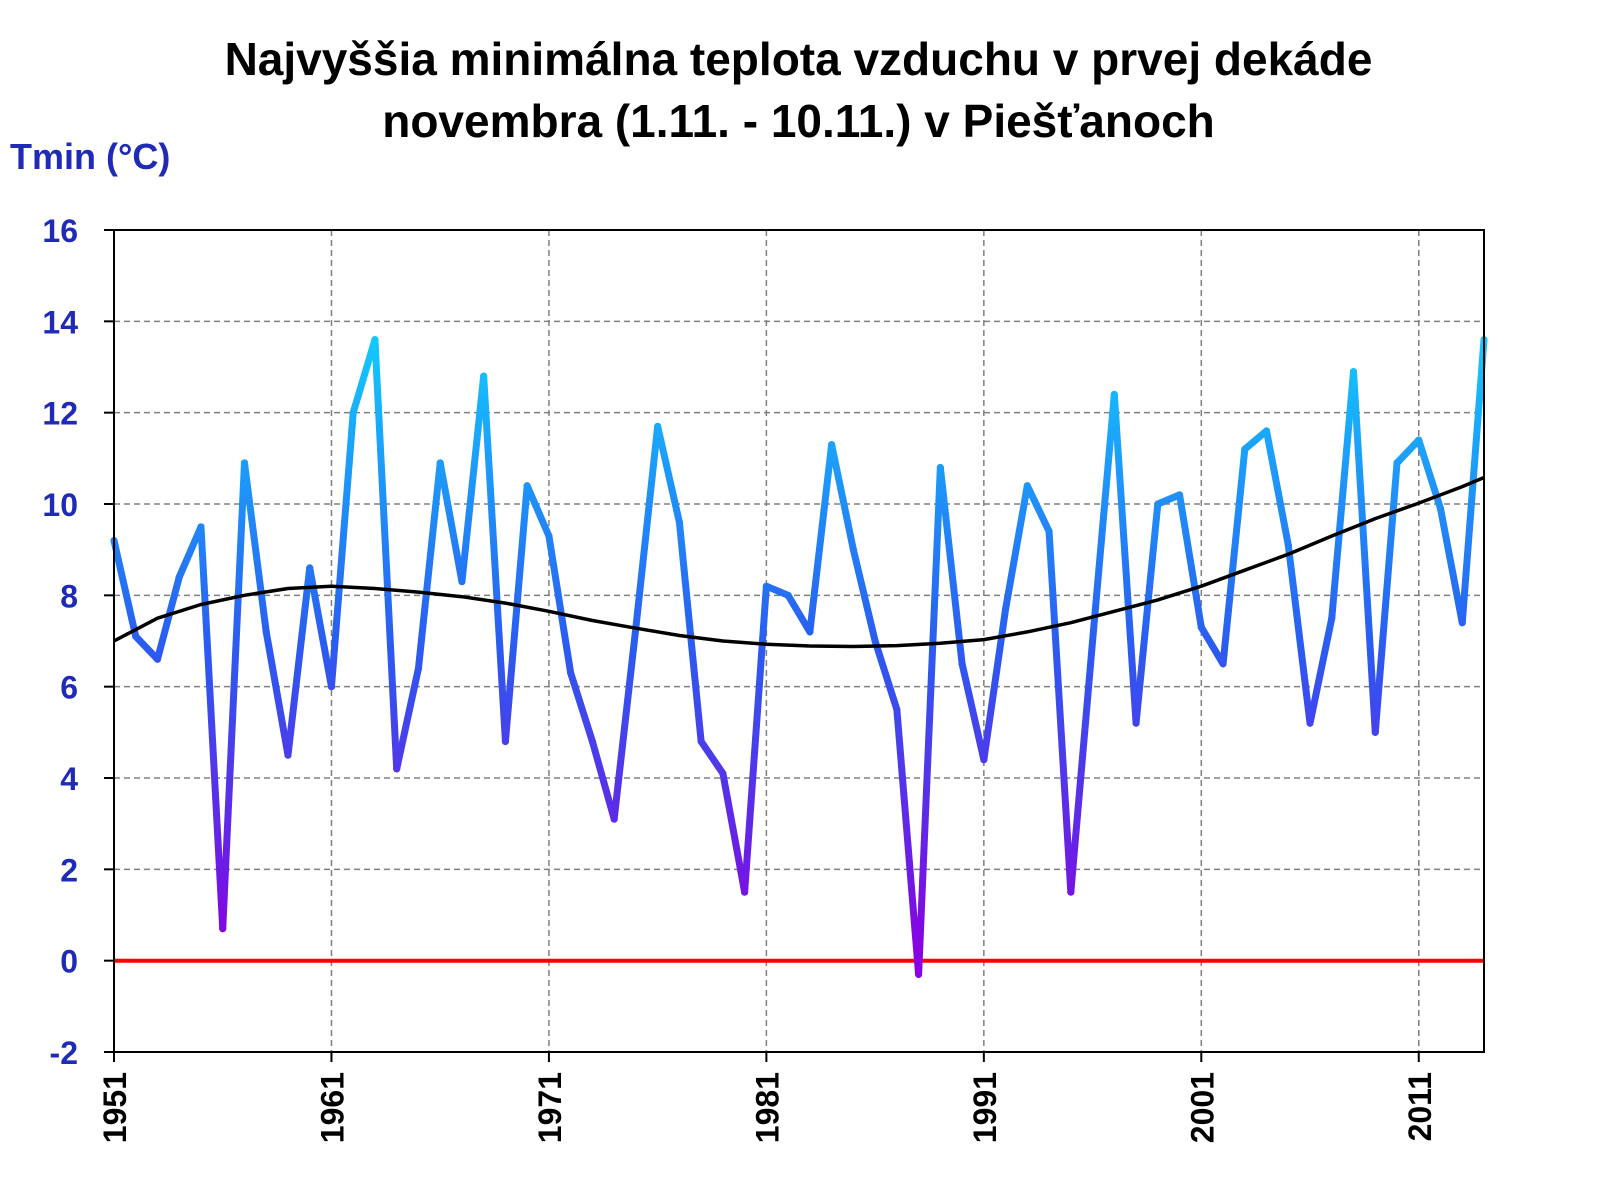 Image resolution: width=1597 pixels, height=1200 pixels. Describe the element at coordinates (767, 1107) in the screenshot. I see `x-tick-label: 1981` at that location.